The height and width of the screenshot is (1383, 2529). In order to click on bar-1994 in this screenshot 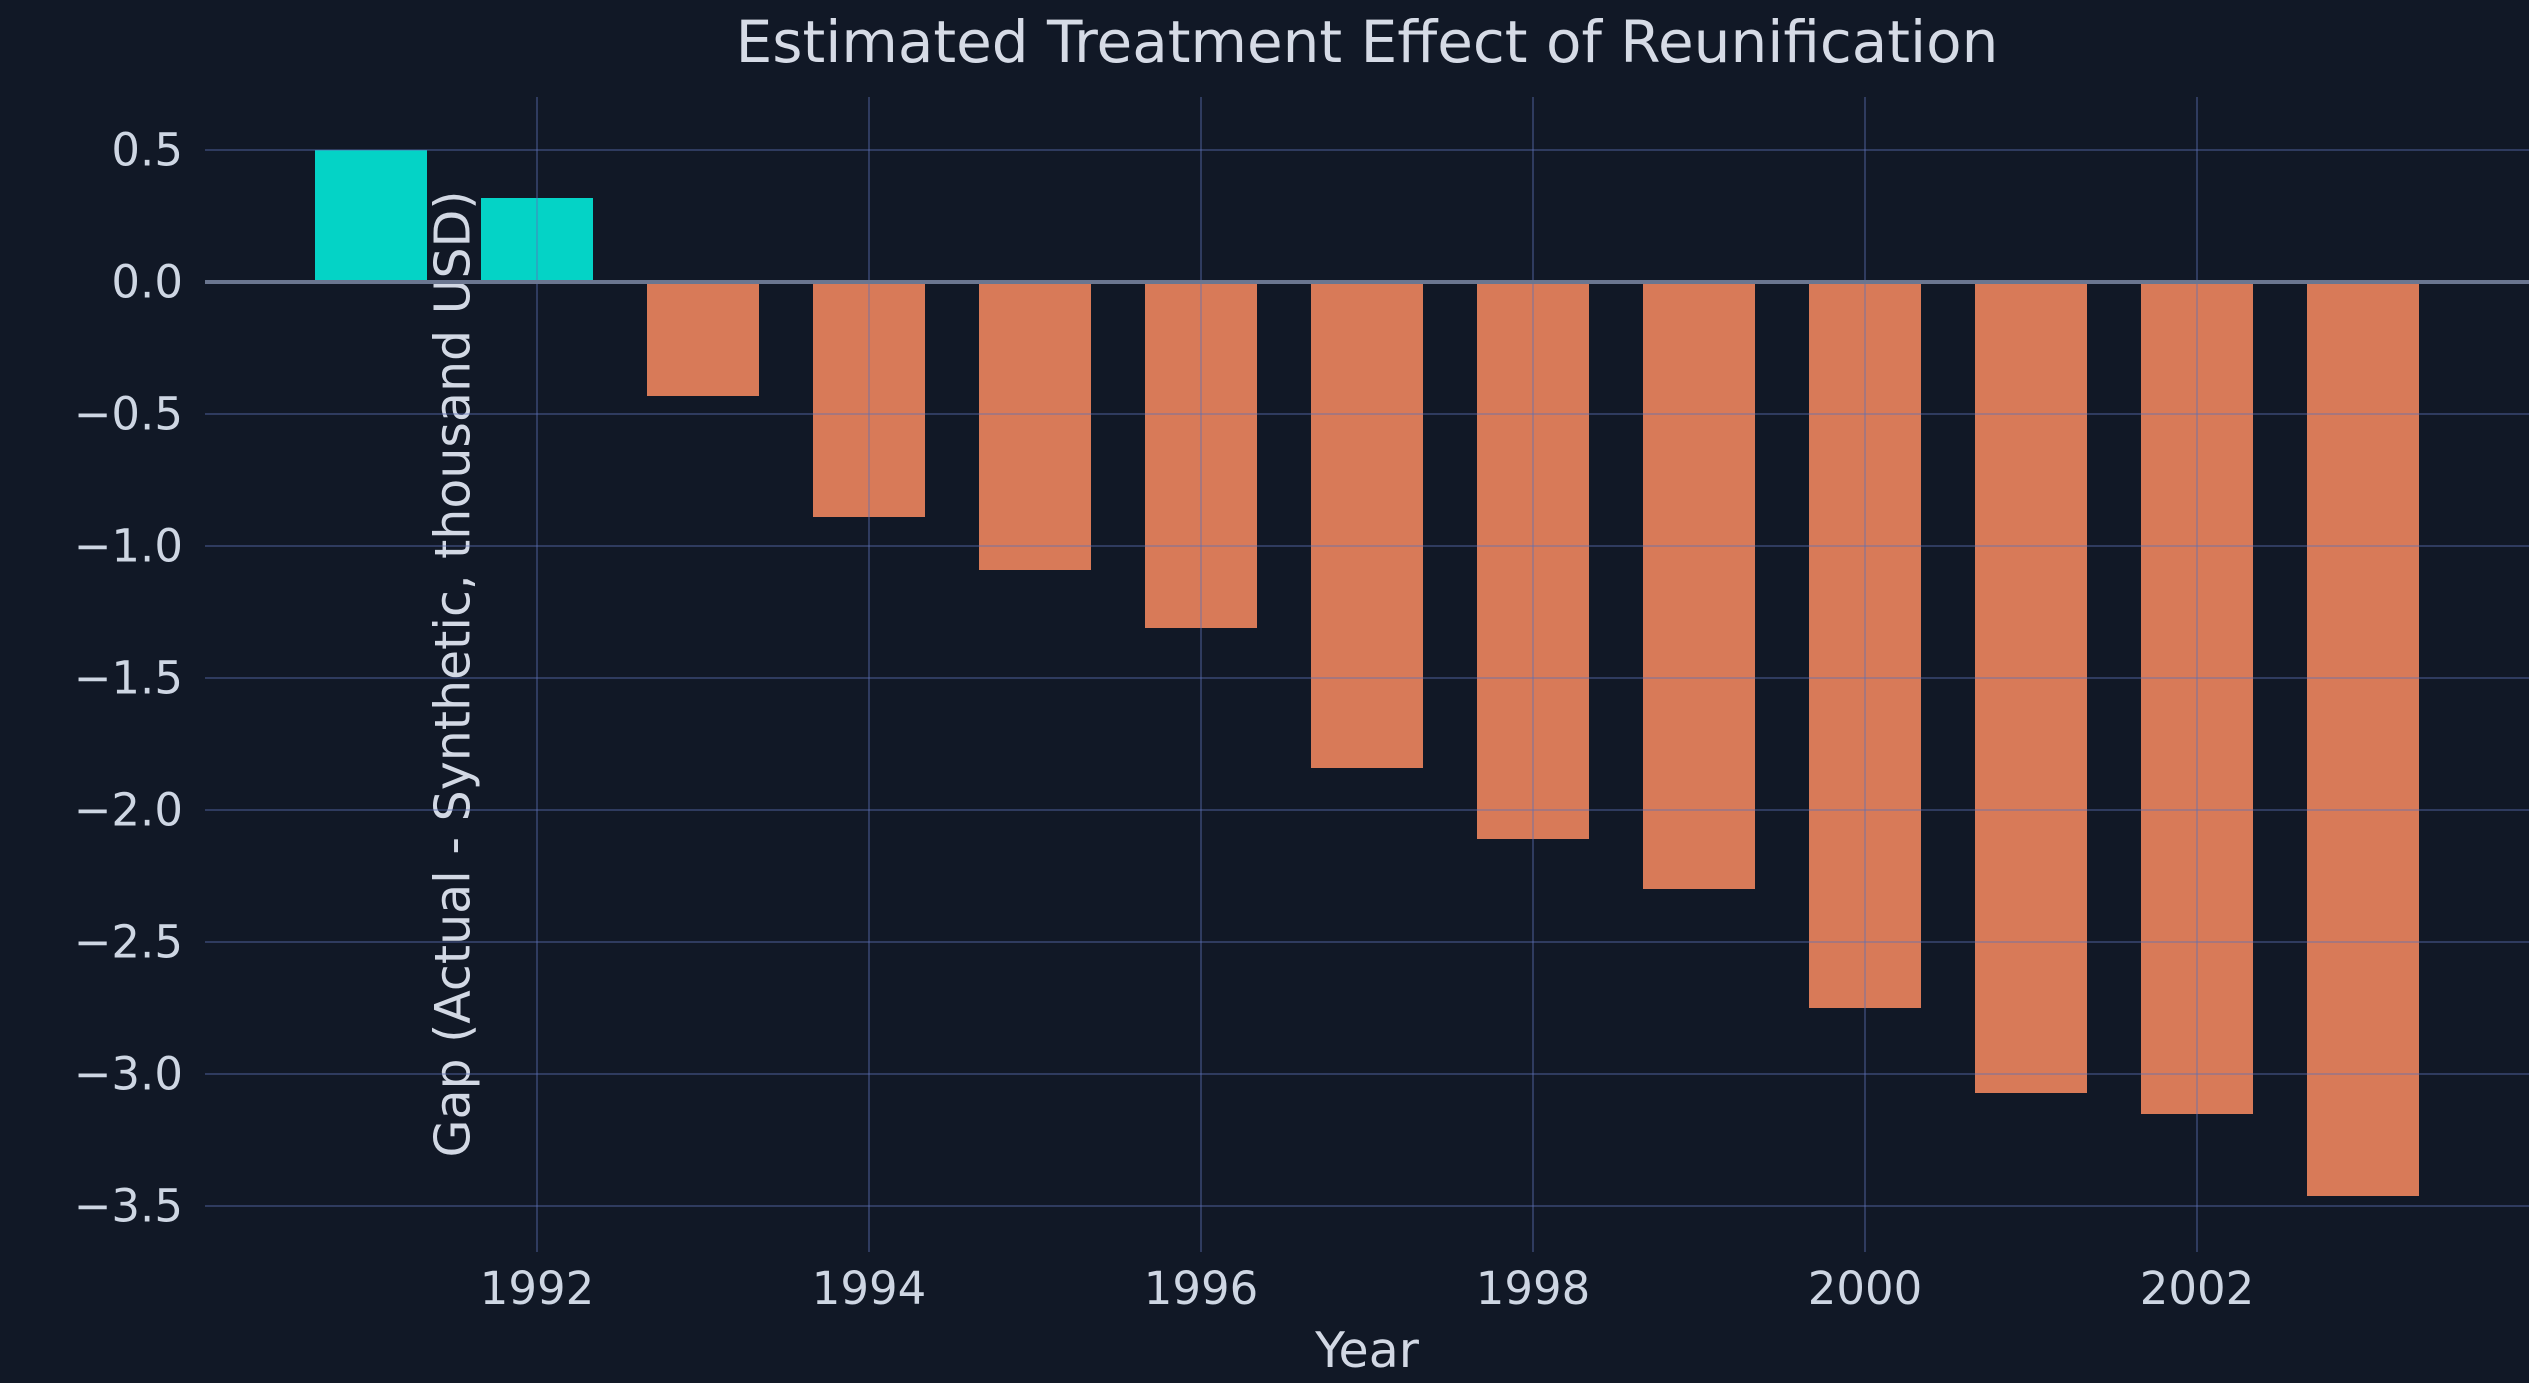, I will do `click(869, 400)`.